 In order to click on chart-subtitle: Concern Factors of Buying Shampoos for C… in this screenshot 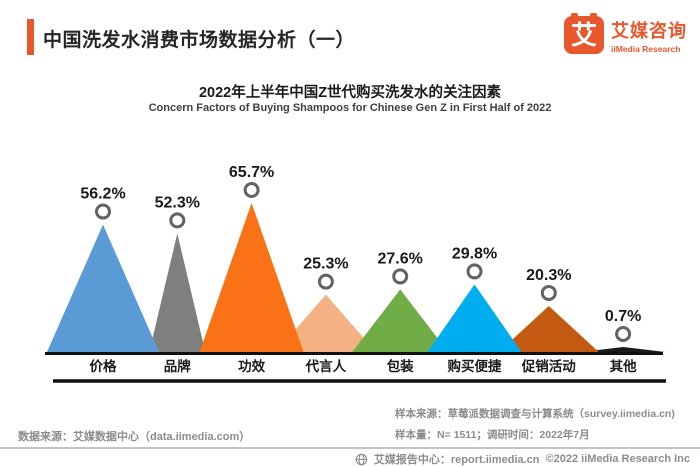, I will do `click(350, 108)`.